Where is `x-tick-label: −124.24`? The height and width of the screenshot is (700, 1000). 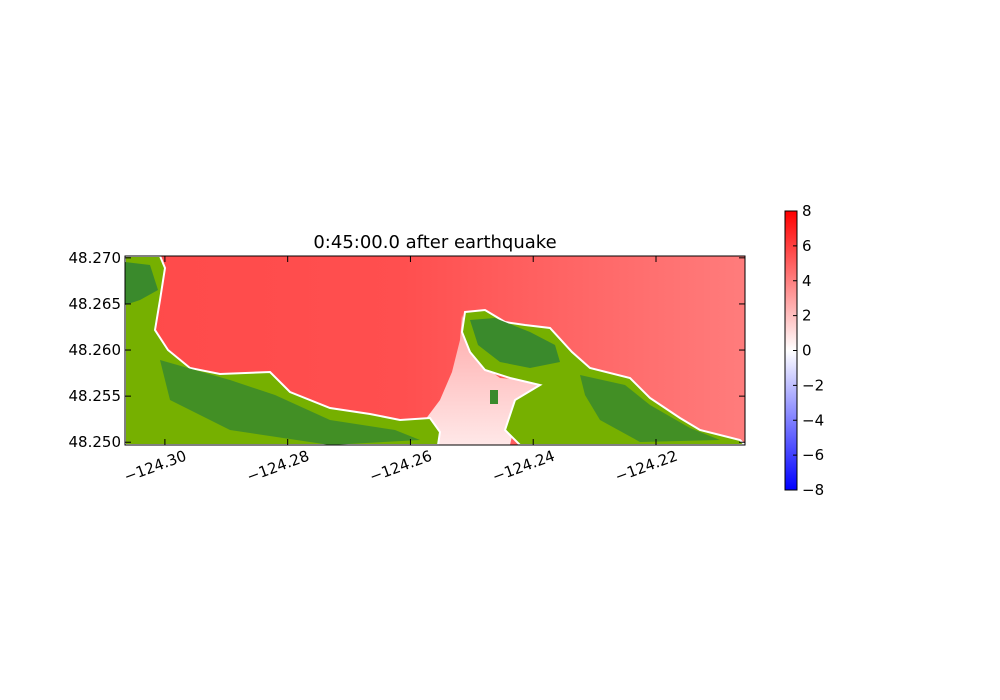
x-tick-label: −124.24 is located at coordinates (523, 466).